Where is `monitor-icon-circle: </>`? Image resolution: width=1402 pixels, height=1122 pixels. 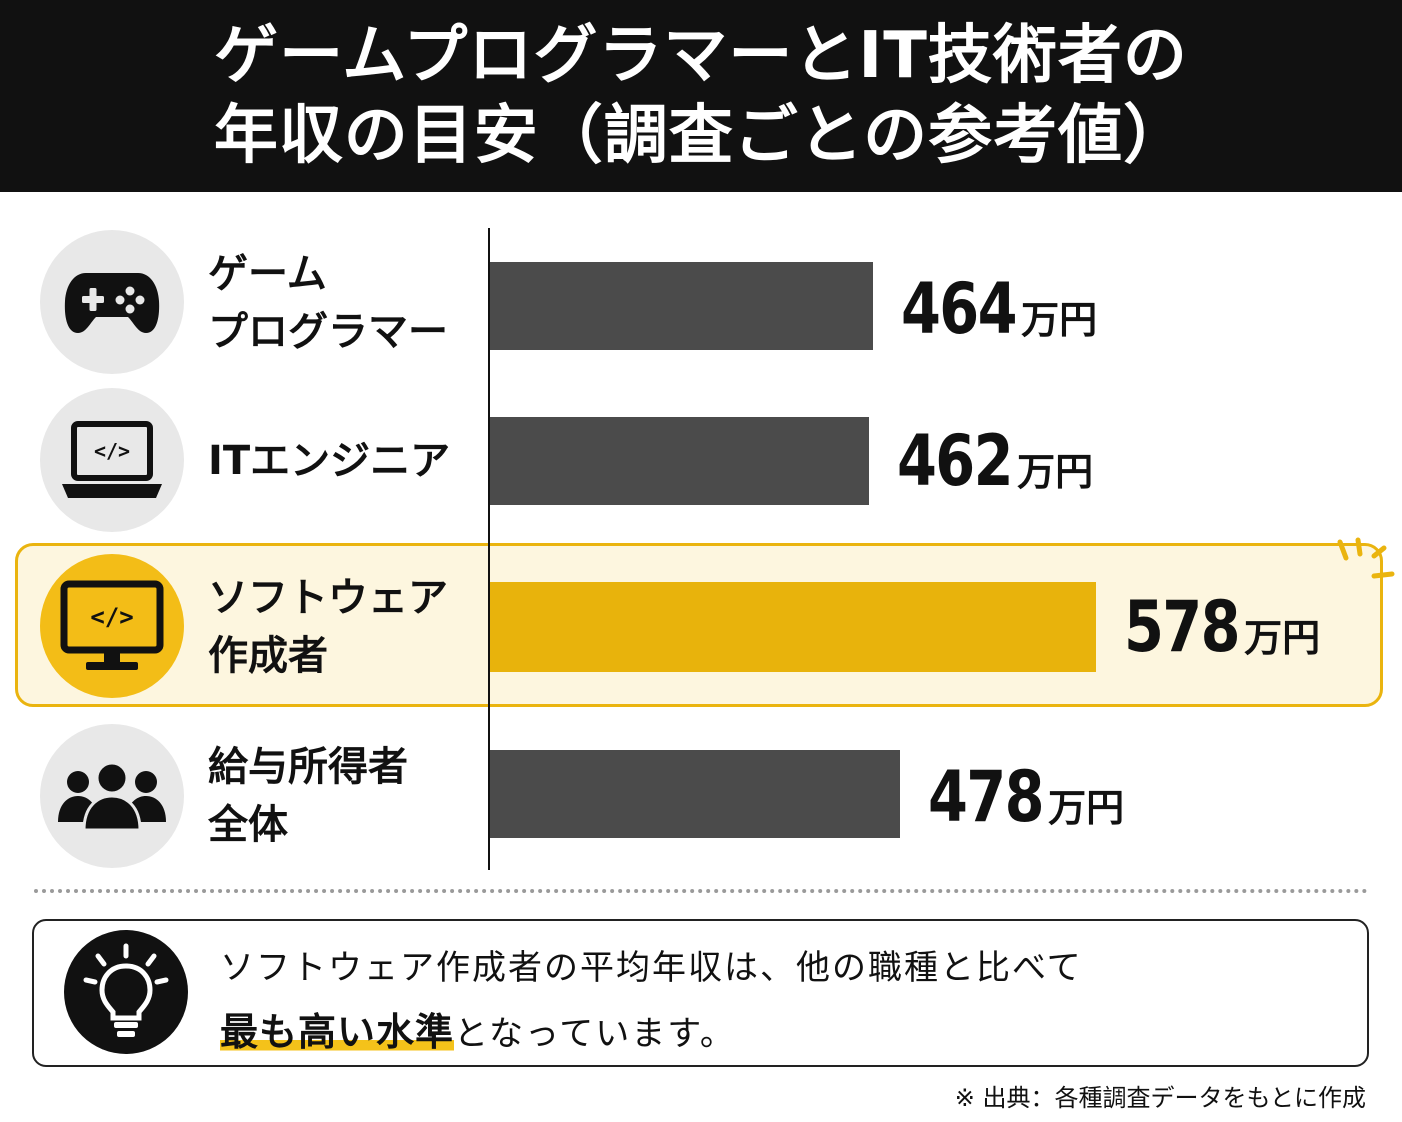 monitor-icon-circle: </> is located at coordinates (112, 626).